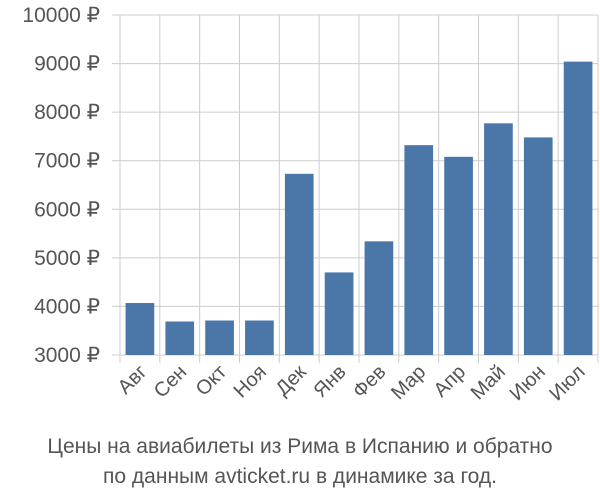 This screenshot has width=600, height=500. What do you see at coordinates (61, 15) in the screenshot?
I see `y-tick-label: 10000 ₽` at bounding box center [61, 15].